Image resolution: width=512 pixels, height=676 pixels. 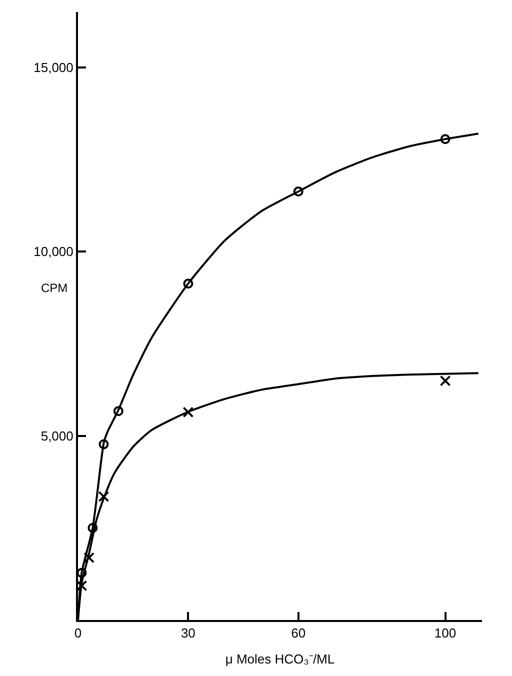 I want to click on y-tick-label: 10,000, so click(x=54, y=252).